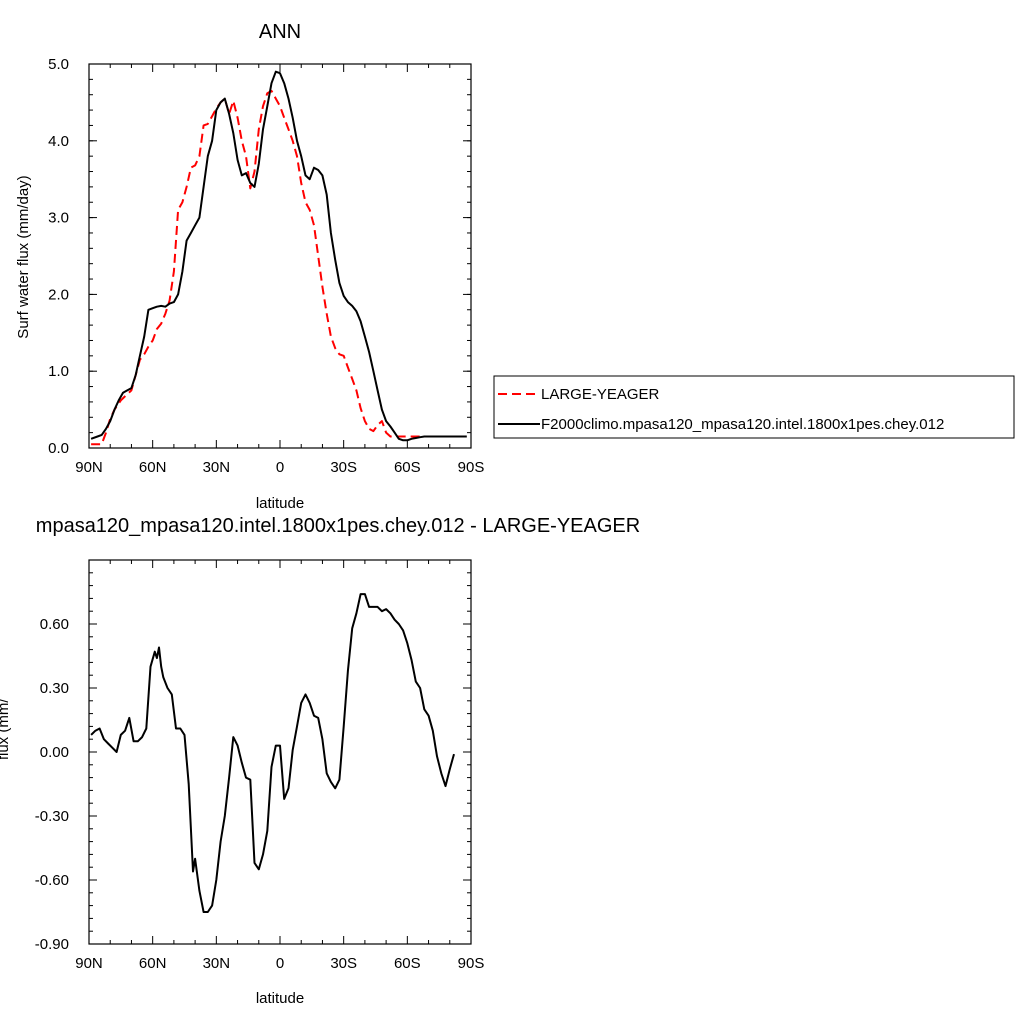  I want to click on y-tick-label: -0.90, so click(52, 944).